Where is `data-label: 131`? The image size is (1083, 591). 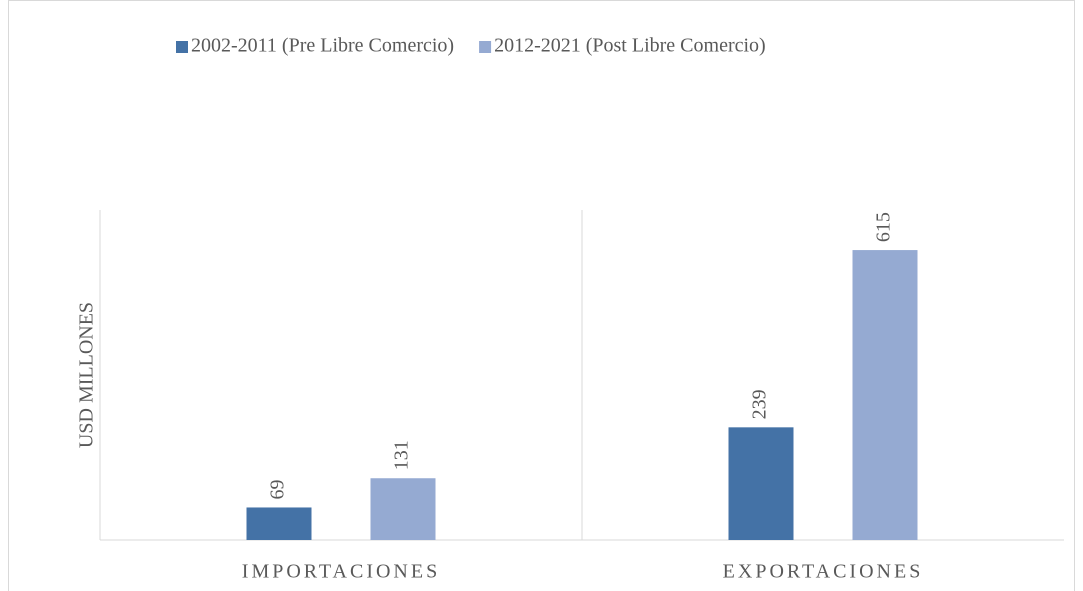
data-label: 131 is located at coordinates (402, 455).